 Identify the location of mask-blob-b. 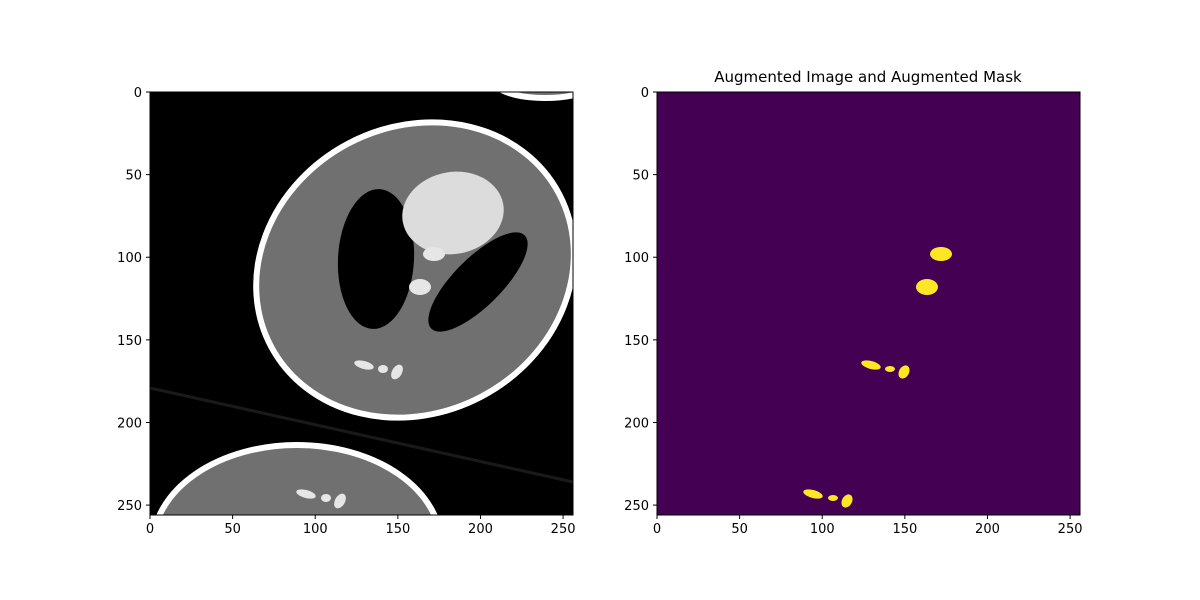
(927, 287).